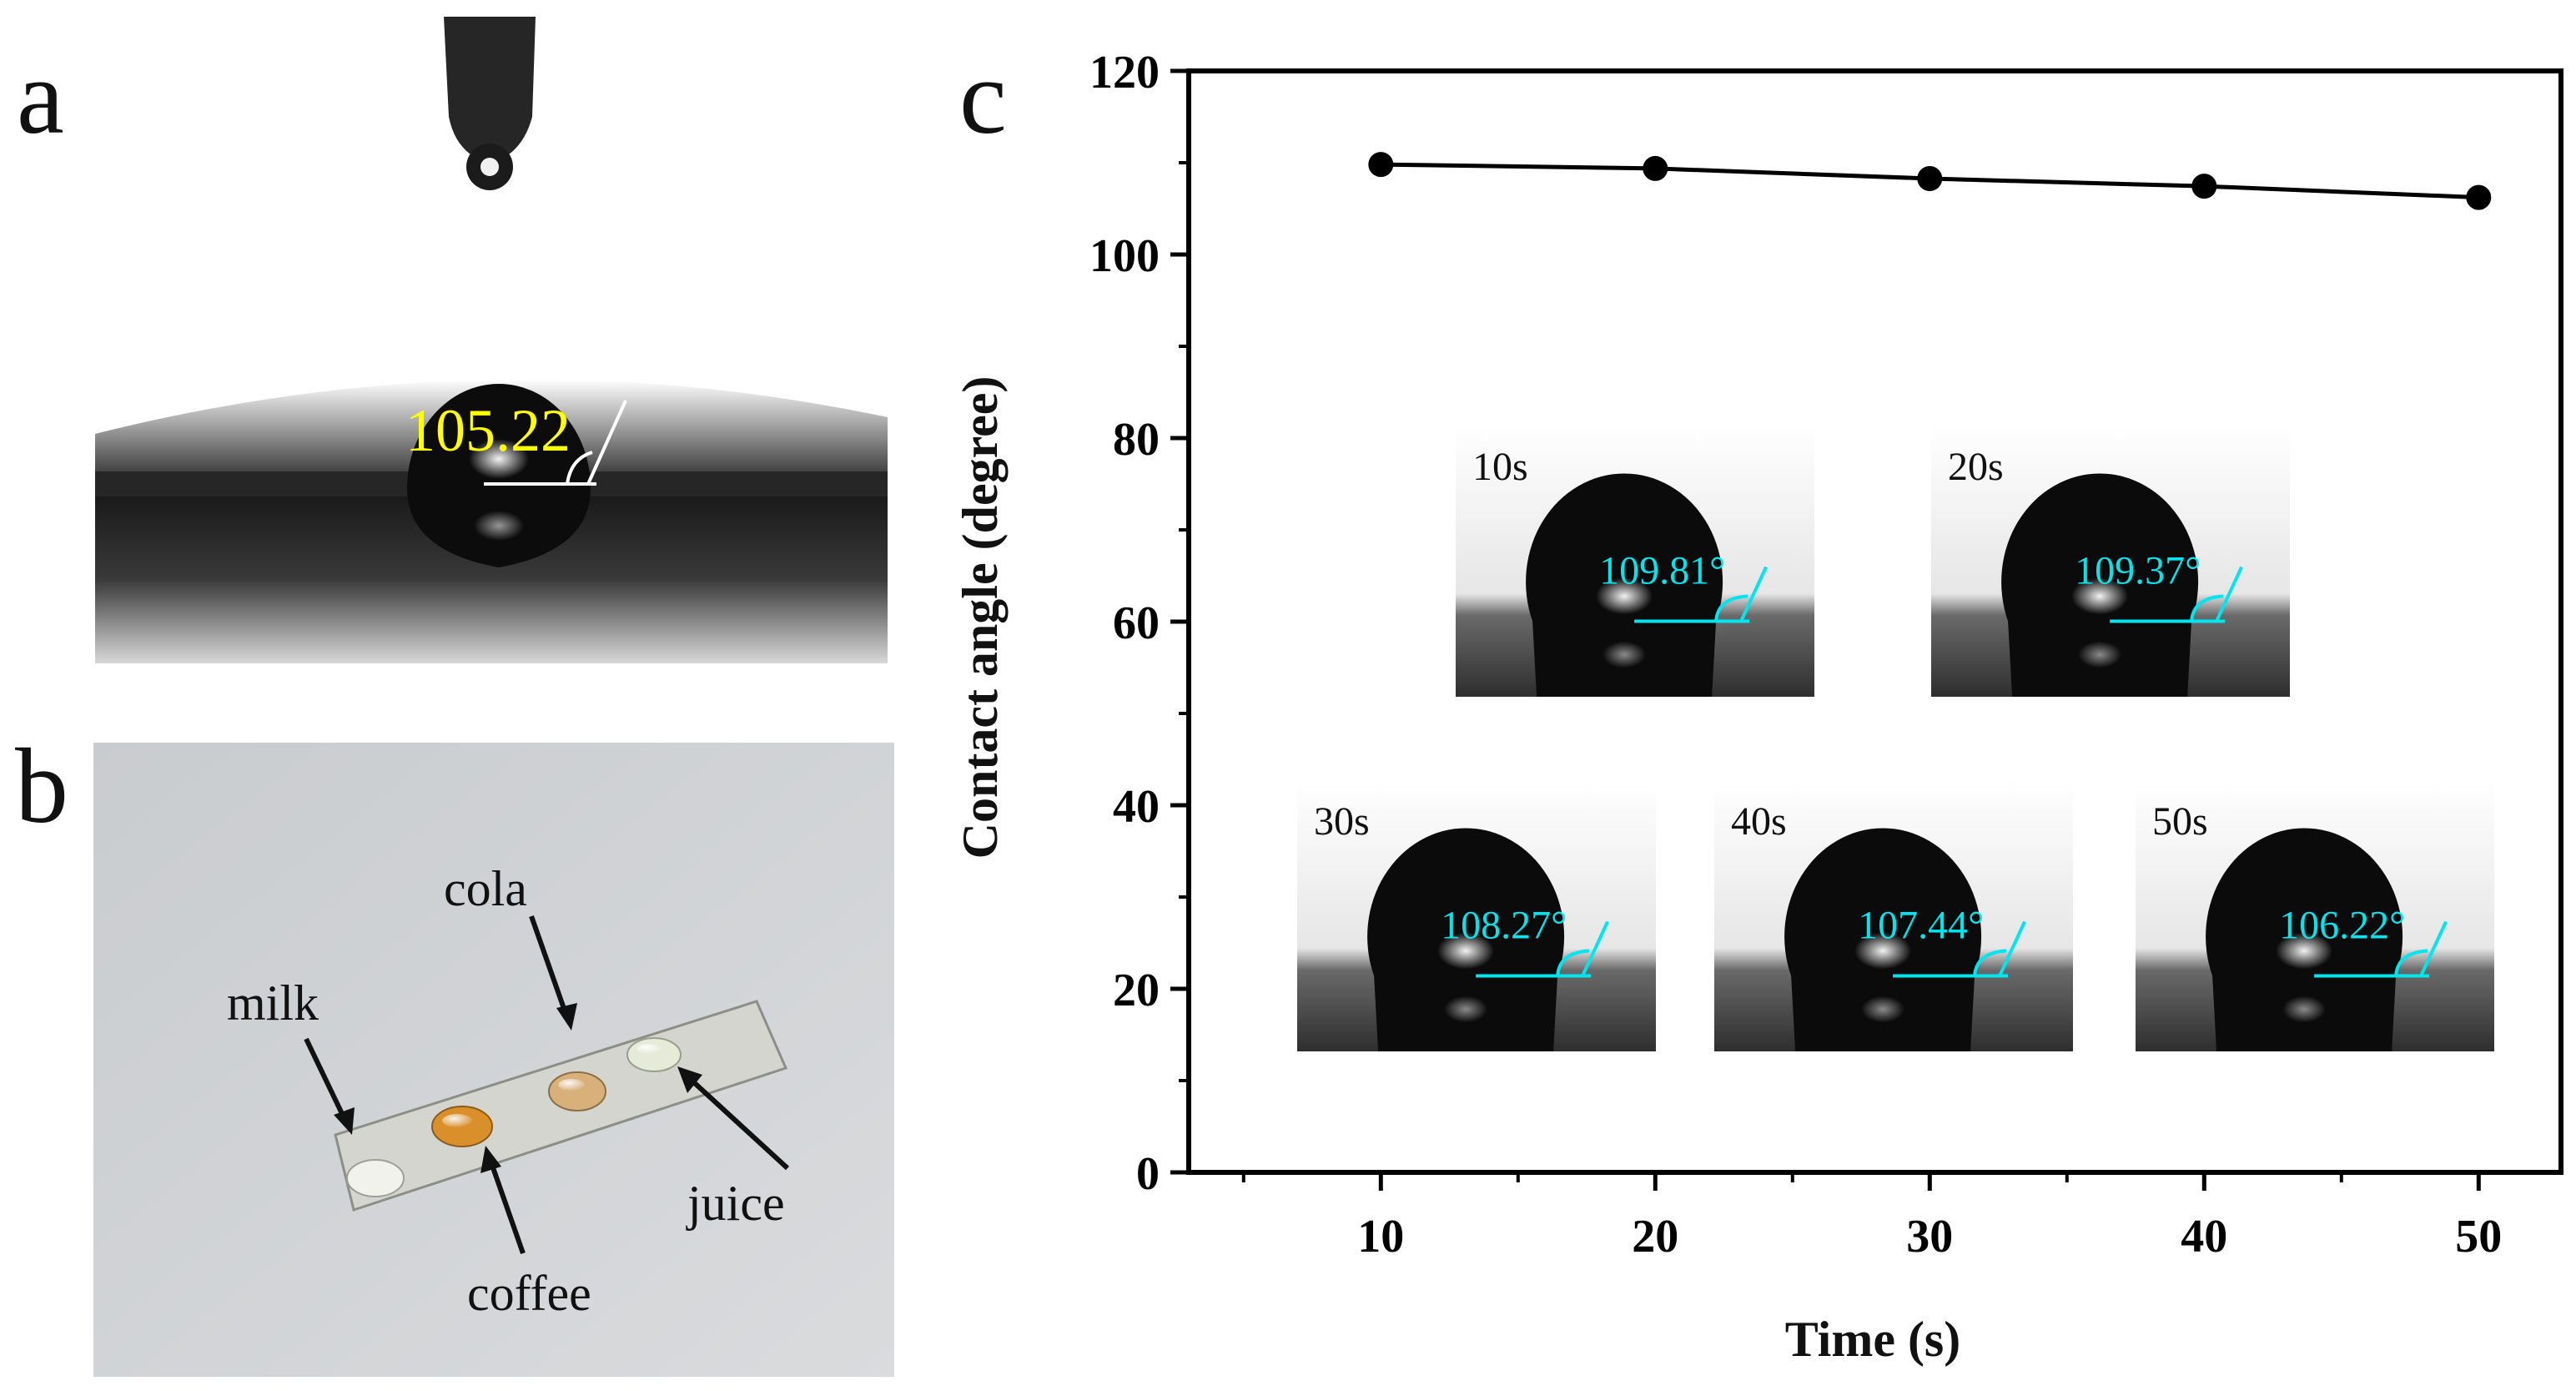 The height and width of the screenshot is (1391, 2576). Describe the element at coordinates (2138, 571) in the screenshot. I see `inset-angle-label: 109.37°` at that location.